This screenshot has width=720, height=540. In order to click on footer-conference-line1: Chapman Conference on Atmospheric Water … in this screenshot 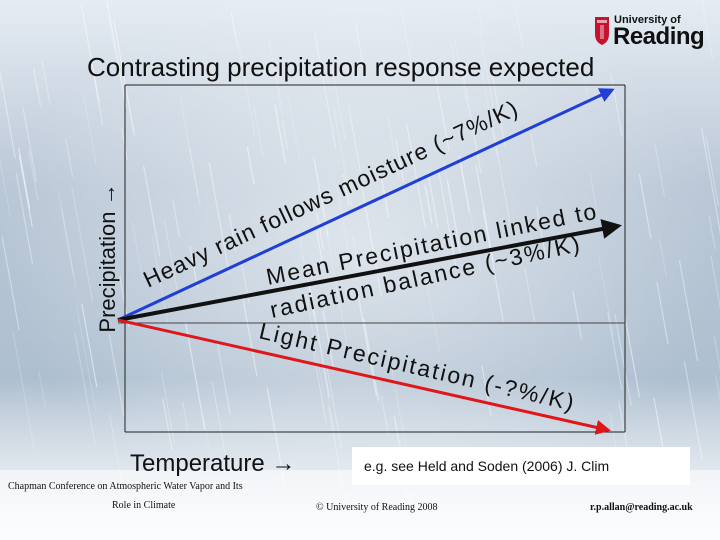, I will do `click(125, 486)`.